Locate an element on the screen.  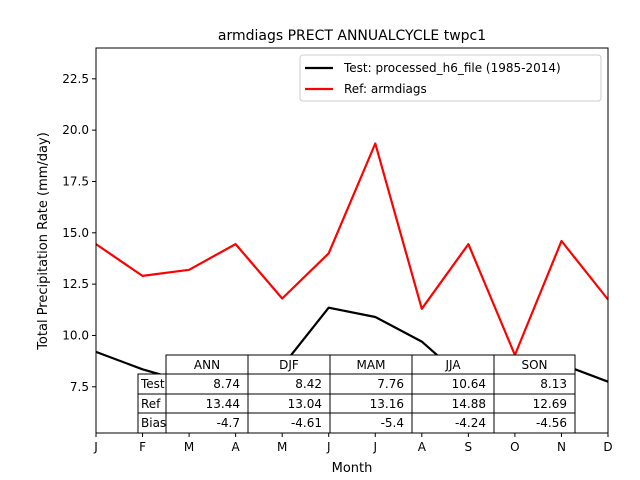
table-value: 13.44 is located at coordinates (223, 404).